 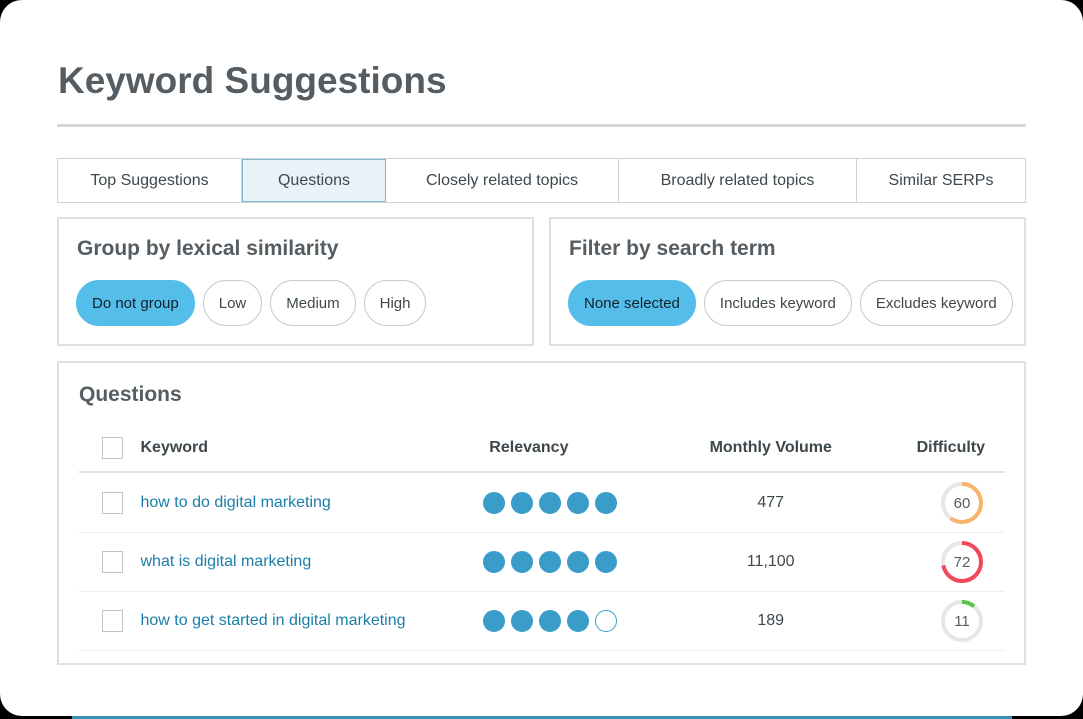 I want to click on filter-includes-keyword: Includes keyword, so click(x=777, y=303).